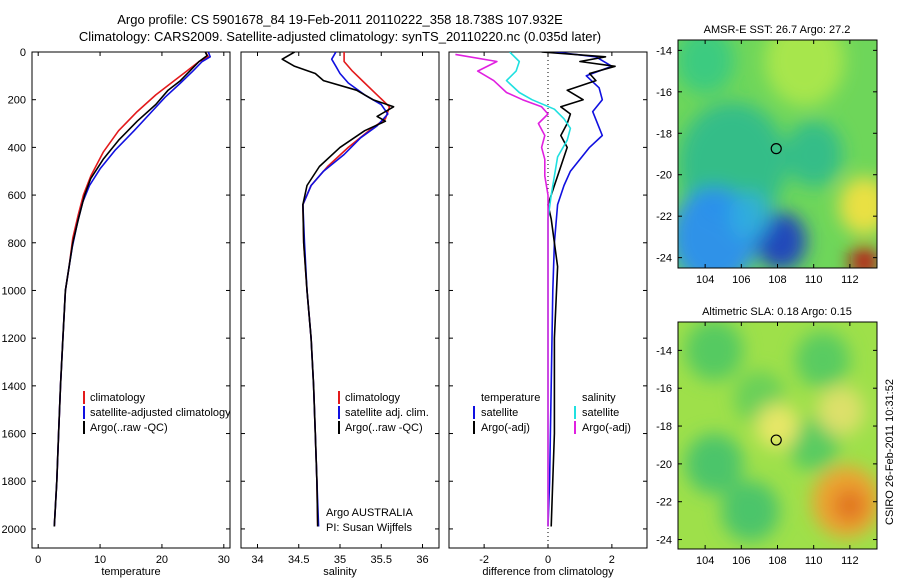 The width and height of the screenshot is (900, 580). What do you see at coordinates (160, 413) in the screenshot?
I see `temperature-legend-item-2: satellite-adjusted climatology` at bounding box center [160, 413].